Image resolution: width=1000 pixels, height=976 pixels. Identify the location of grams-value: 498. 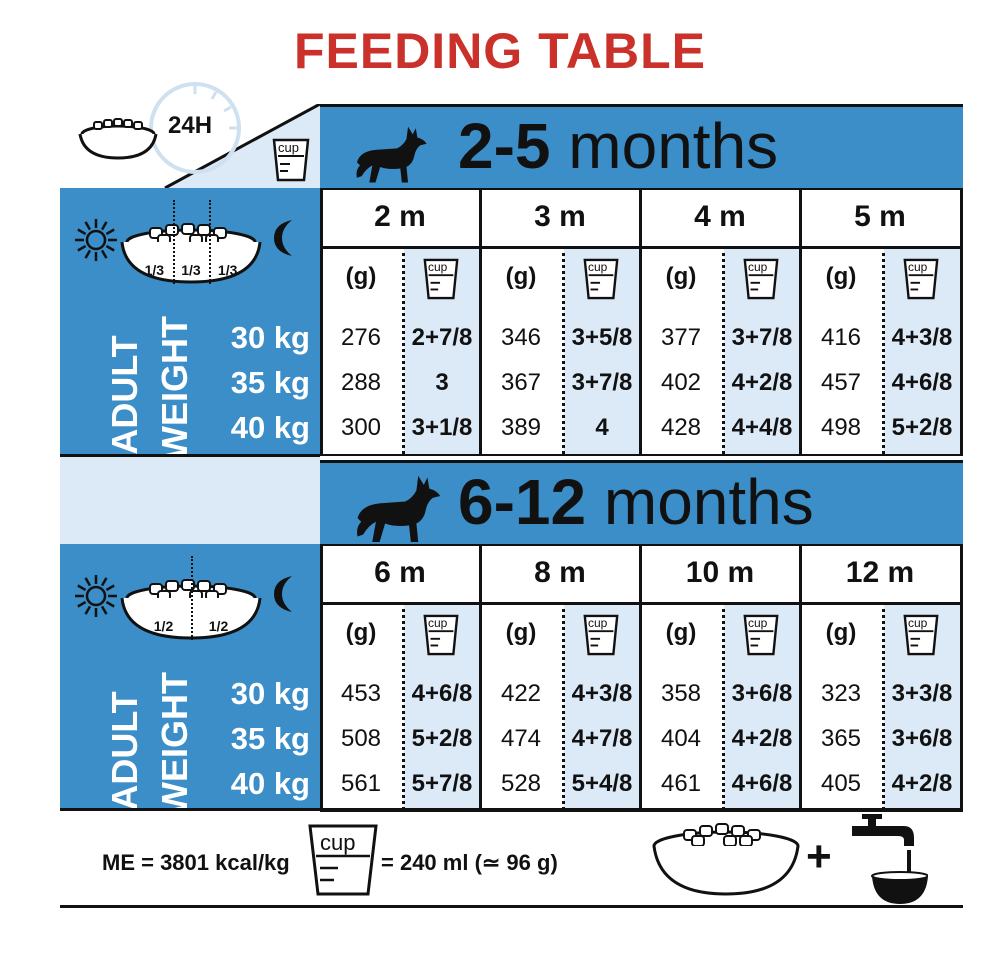
(841, 427).